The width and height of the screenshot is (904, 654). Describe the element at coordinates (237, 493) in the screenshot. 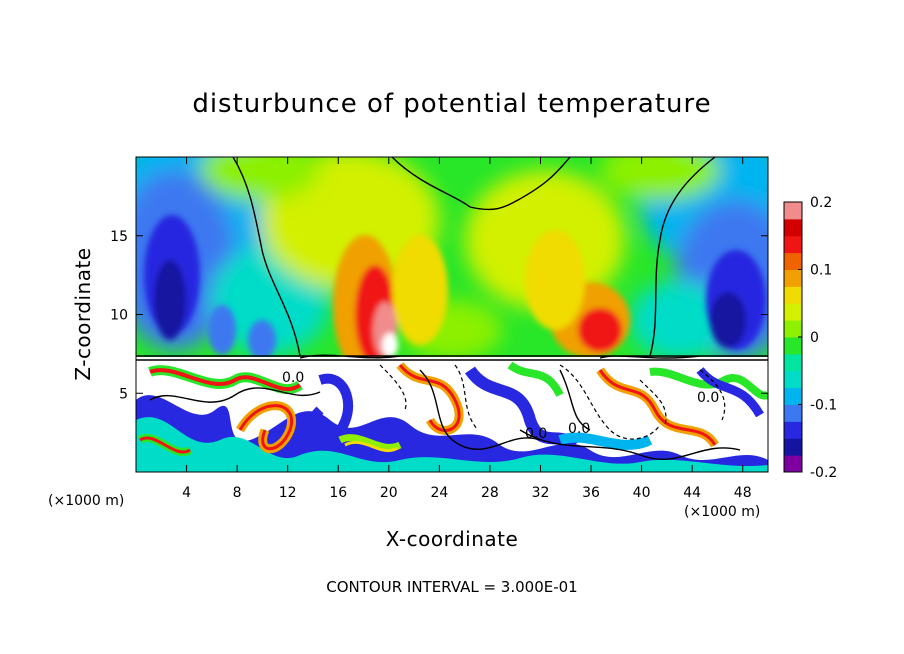

I see `x-tick-label: 8` at that location.